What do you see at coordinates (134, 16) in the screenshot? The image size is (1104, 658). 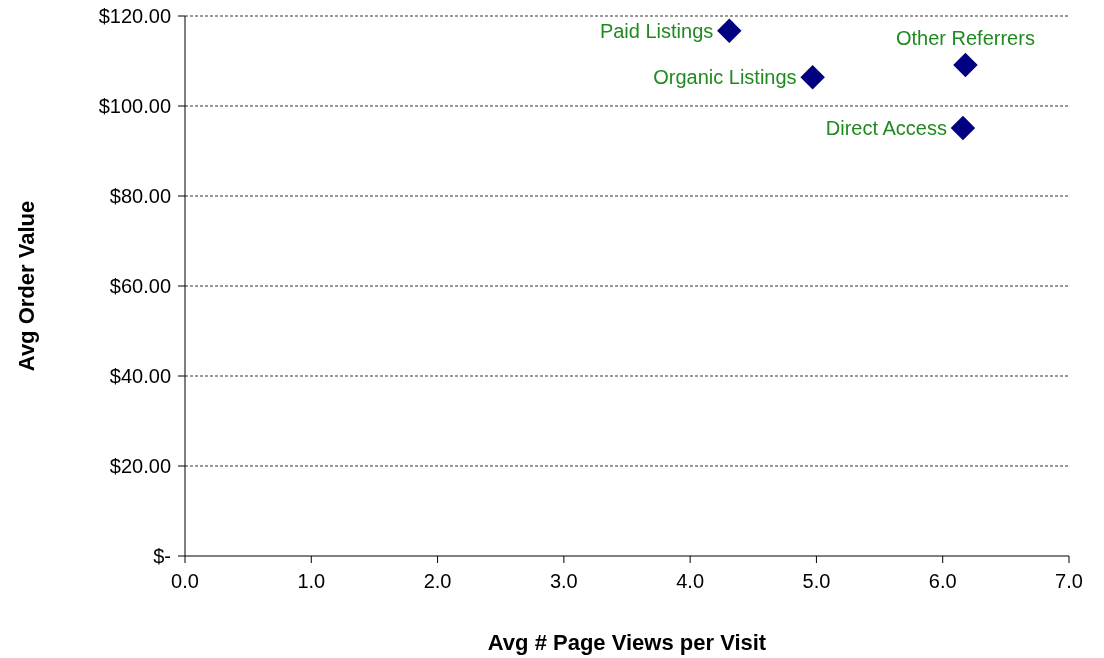 I see `y-tick-label: $120.00` at bounding box center [134, 16].